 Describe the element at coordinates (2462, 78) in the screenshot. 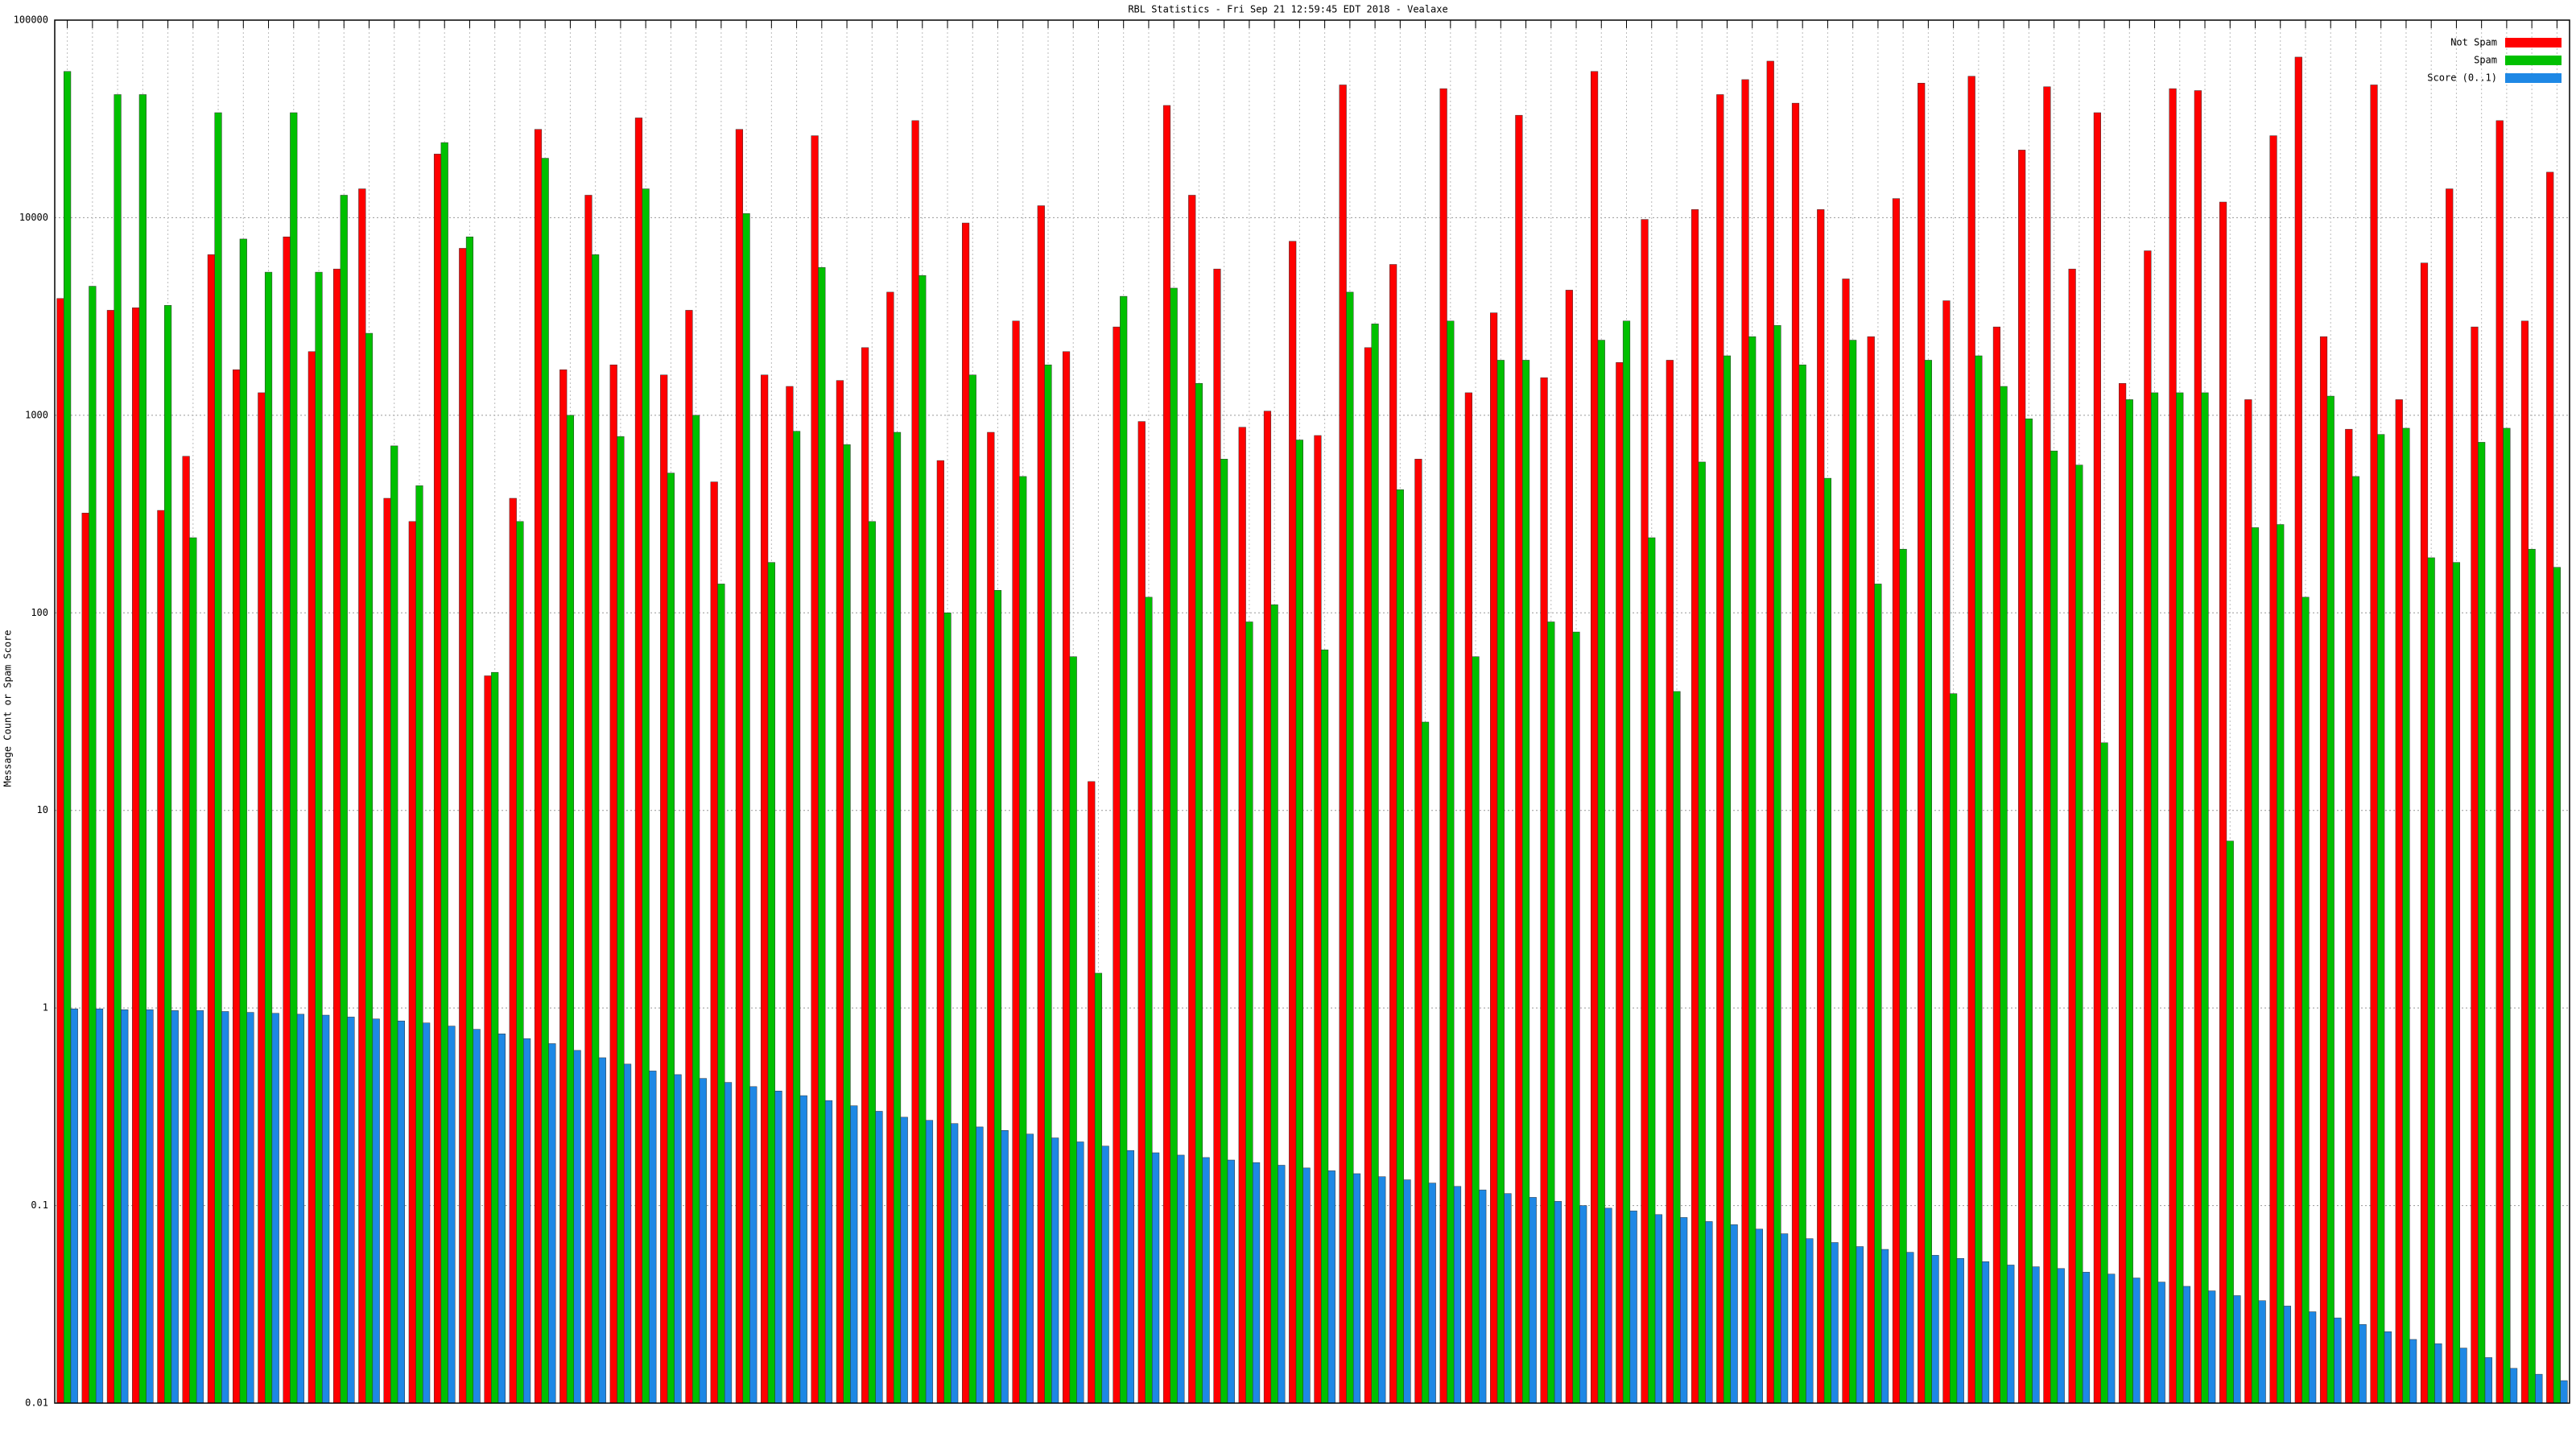

I see `legend-label: Score (0..1)` at that location.